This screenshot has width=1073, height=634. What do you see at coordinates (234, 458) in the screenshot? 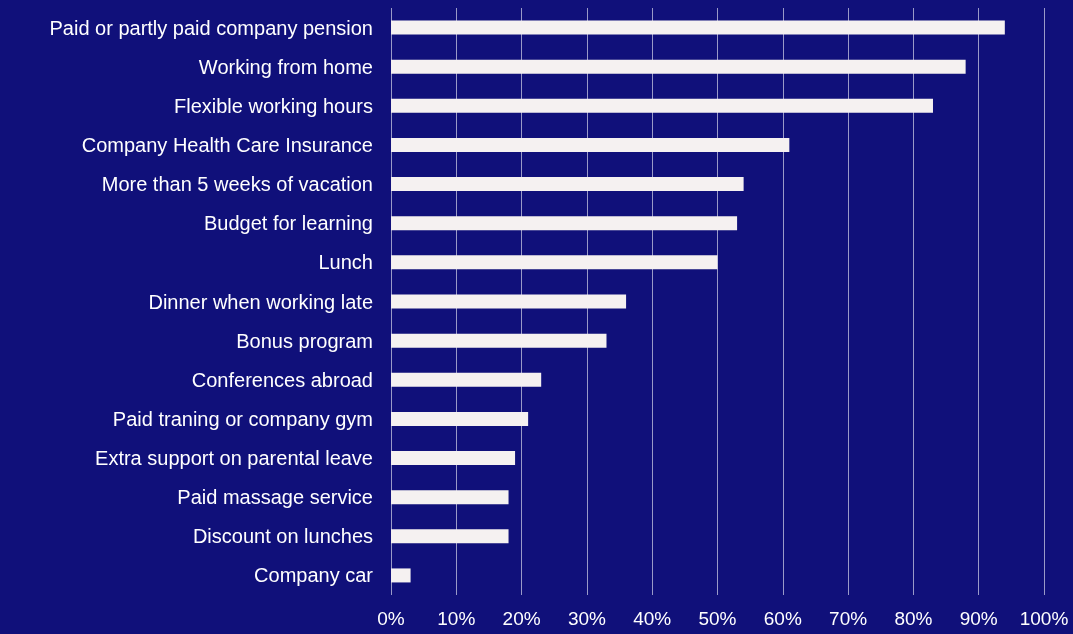
I see `y-tick-label: Extra support on parental leave` at bounding box center [234, 458].